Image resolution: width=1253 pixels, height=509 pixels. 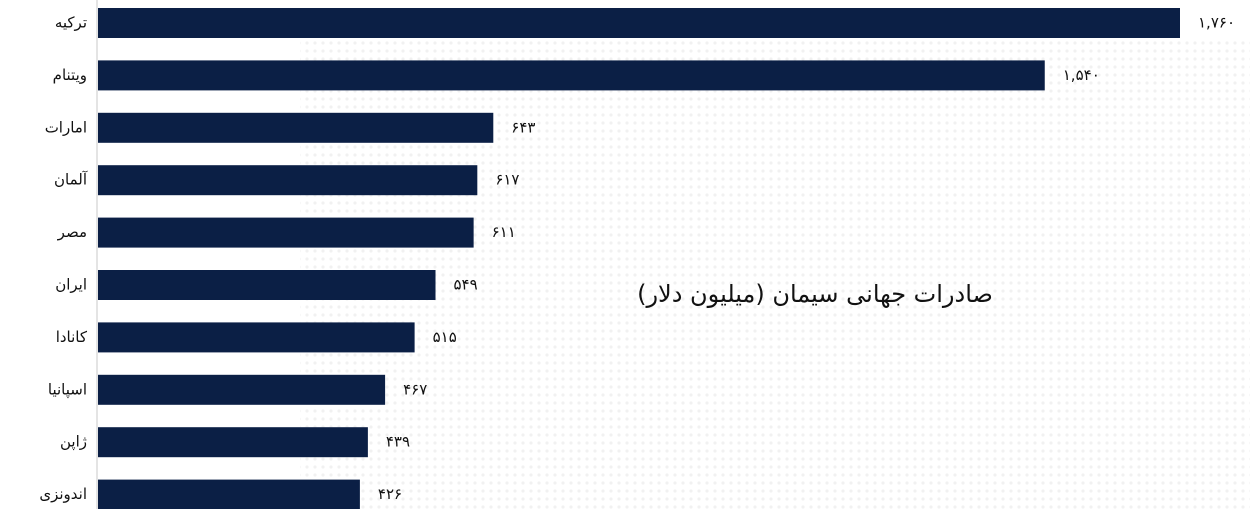 I want to click on value-label: ۵۱۵, so click(x=445, y=337).